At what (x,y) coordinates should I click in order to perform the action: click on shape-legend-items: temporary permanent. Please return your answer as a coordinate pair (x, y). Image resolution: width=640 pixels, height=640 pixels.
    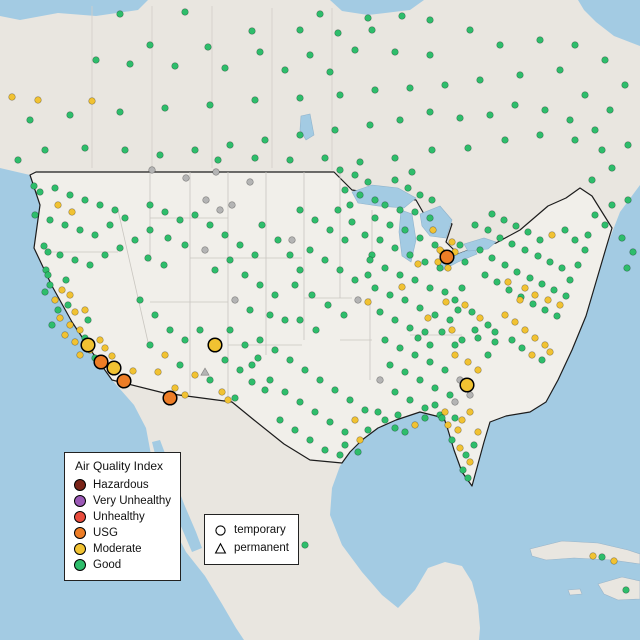
    Looking at the image, I should click on (251, 539).